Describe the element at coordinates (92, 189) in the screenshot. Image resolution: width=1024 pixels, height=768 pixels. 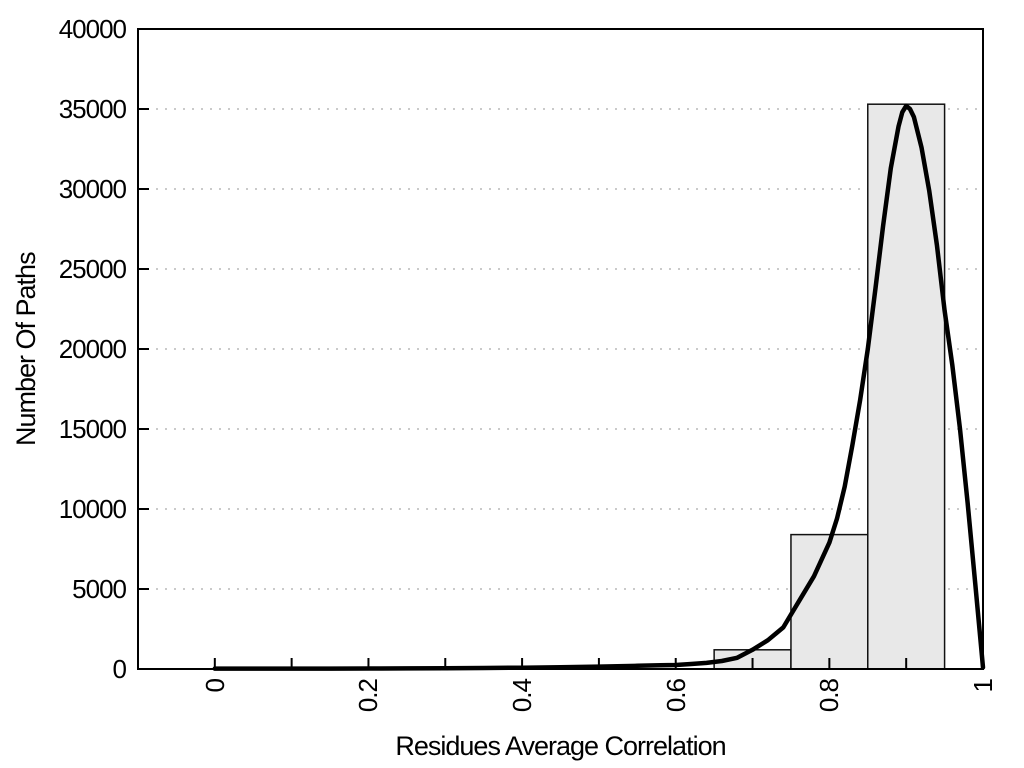
I see `y-tick-label: 30000` at that location.